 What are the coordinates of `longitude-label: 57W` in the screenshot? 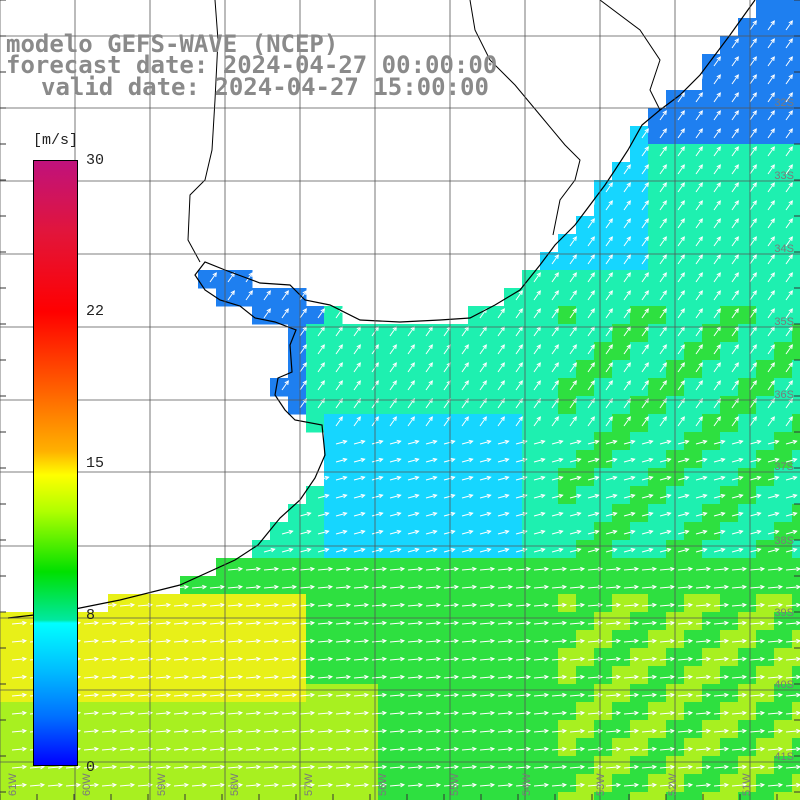 It's located at (309, 784).